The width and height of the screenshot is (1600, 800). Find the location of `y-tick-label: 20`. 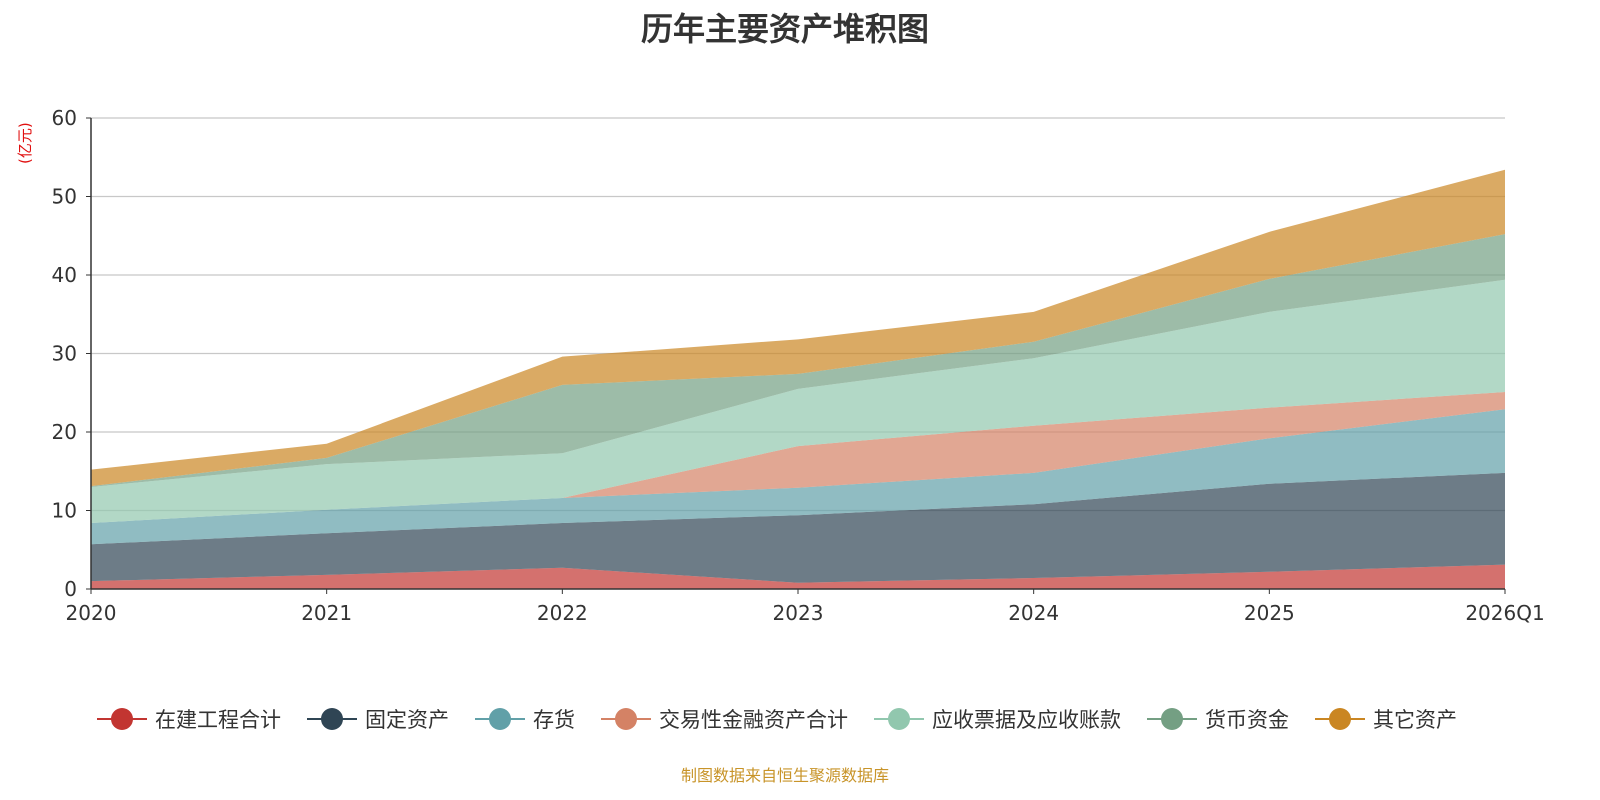

y-tick-label: 20 is located at coordinates (64, 432).